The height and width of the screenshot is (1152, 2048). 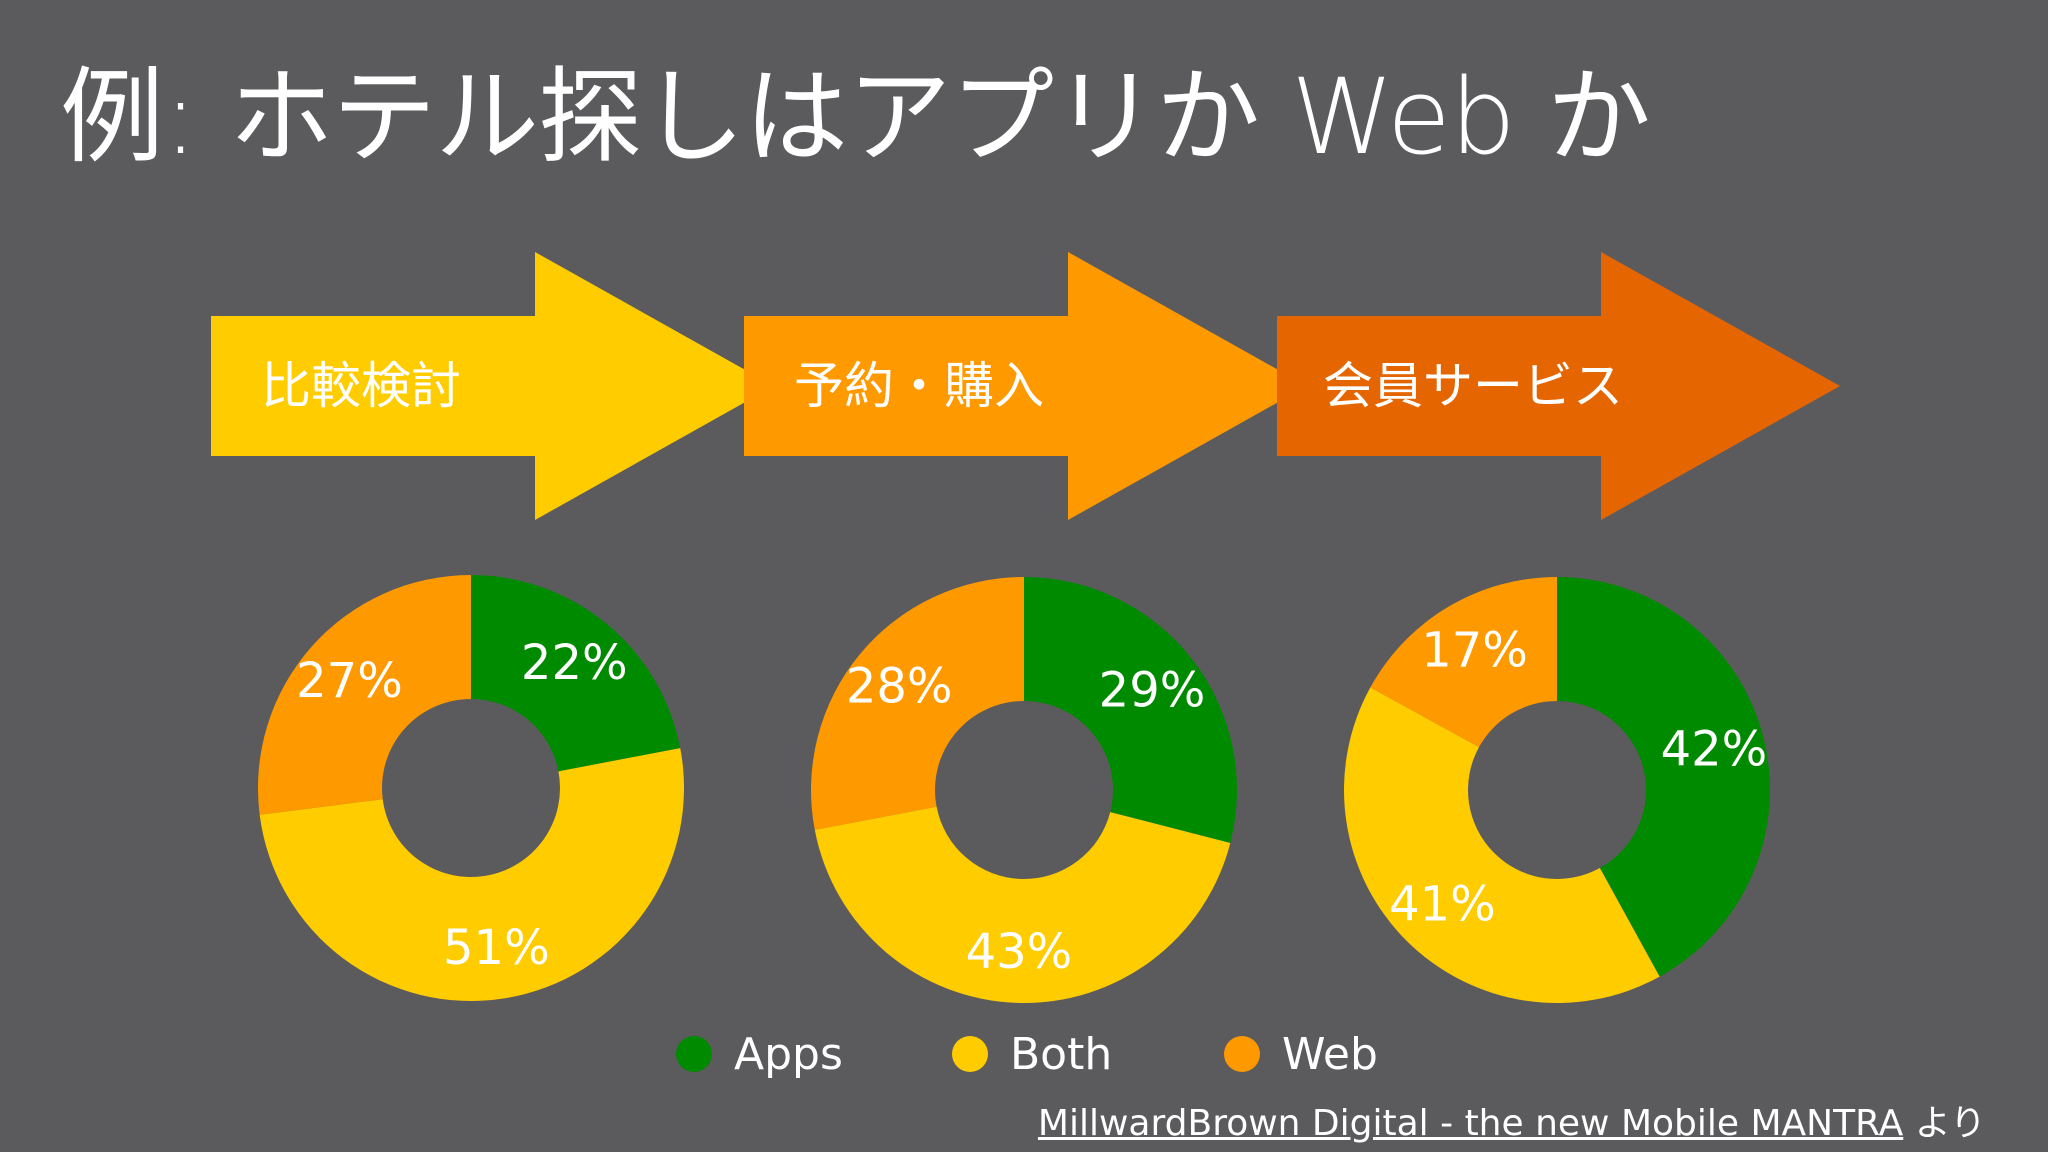 What do you see at coordinates (1330, 1054) in the screenshot?
I see `legend-label-web: Web` at bounding box center [1330, 1054].